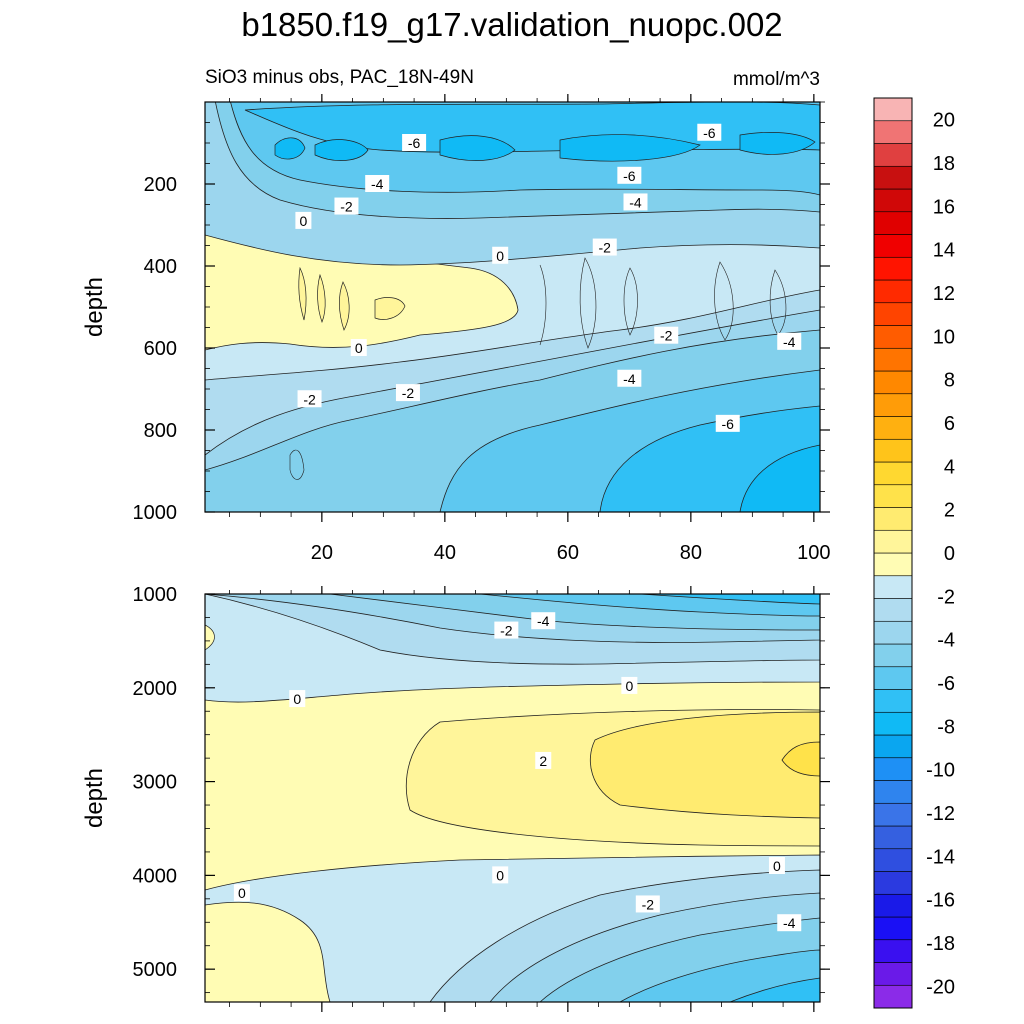 The width and height of the screenshot is (1024, 1024). Describe the element at coordinates (390, 308) in the screenshot. I see `upper-fill-positive-spot4` at that location.